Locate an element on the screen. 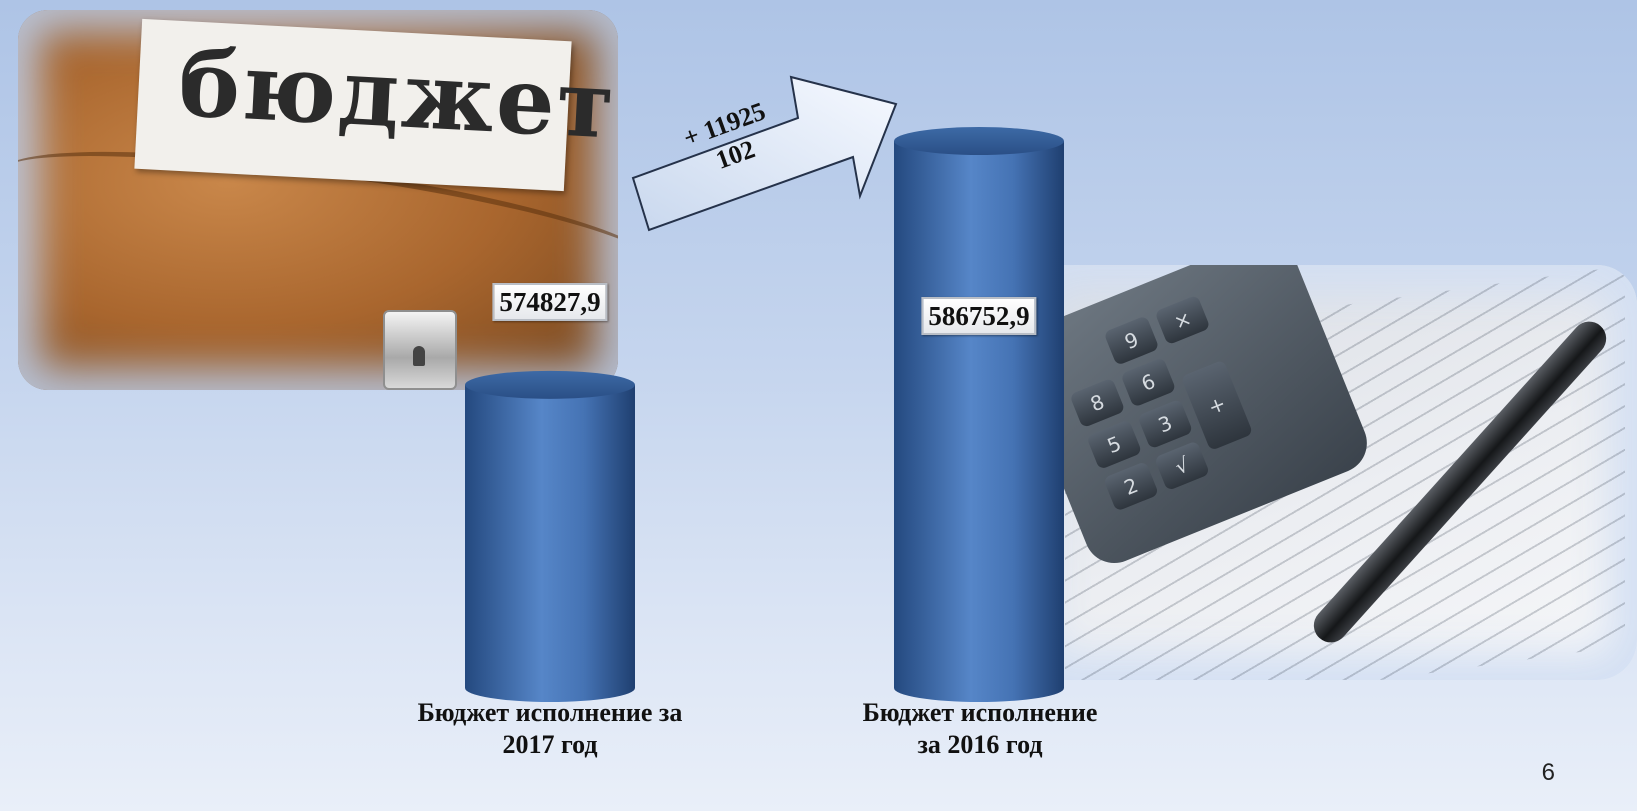 The image size is (1637, 811). keyhole-icon is located at coordinates (419, 356).